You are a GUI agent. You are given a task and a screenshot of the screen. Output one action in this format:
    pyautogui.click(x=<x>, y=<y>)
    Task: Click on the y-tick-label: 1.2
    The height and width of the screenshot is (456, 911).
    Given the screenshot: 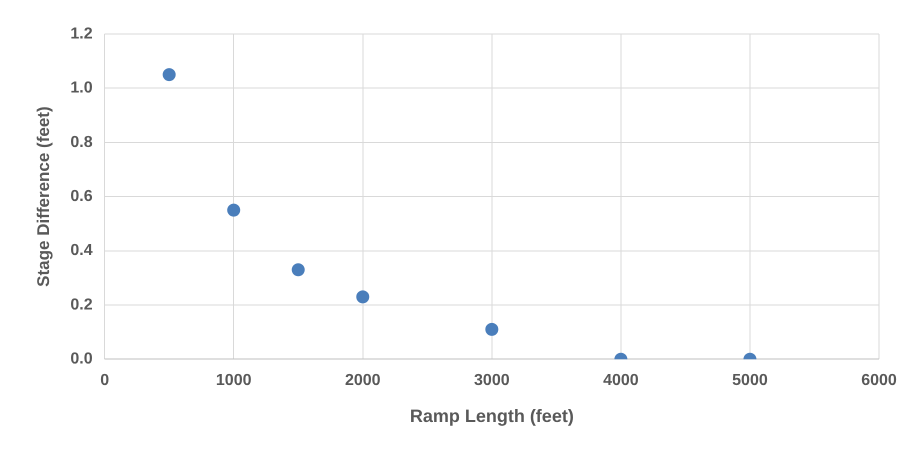 What is the action you would take?
    pyautogui.click(x=81, y=33)
    